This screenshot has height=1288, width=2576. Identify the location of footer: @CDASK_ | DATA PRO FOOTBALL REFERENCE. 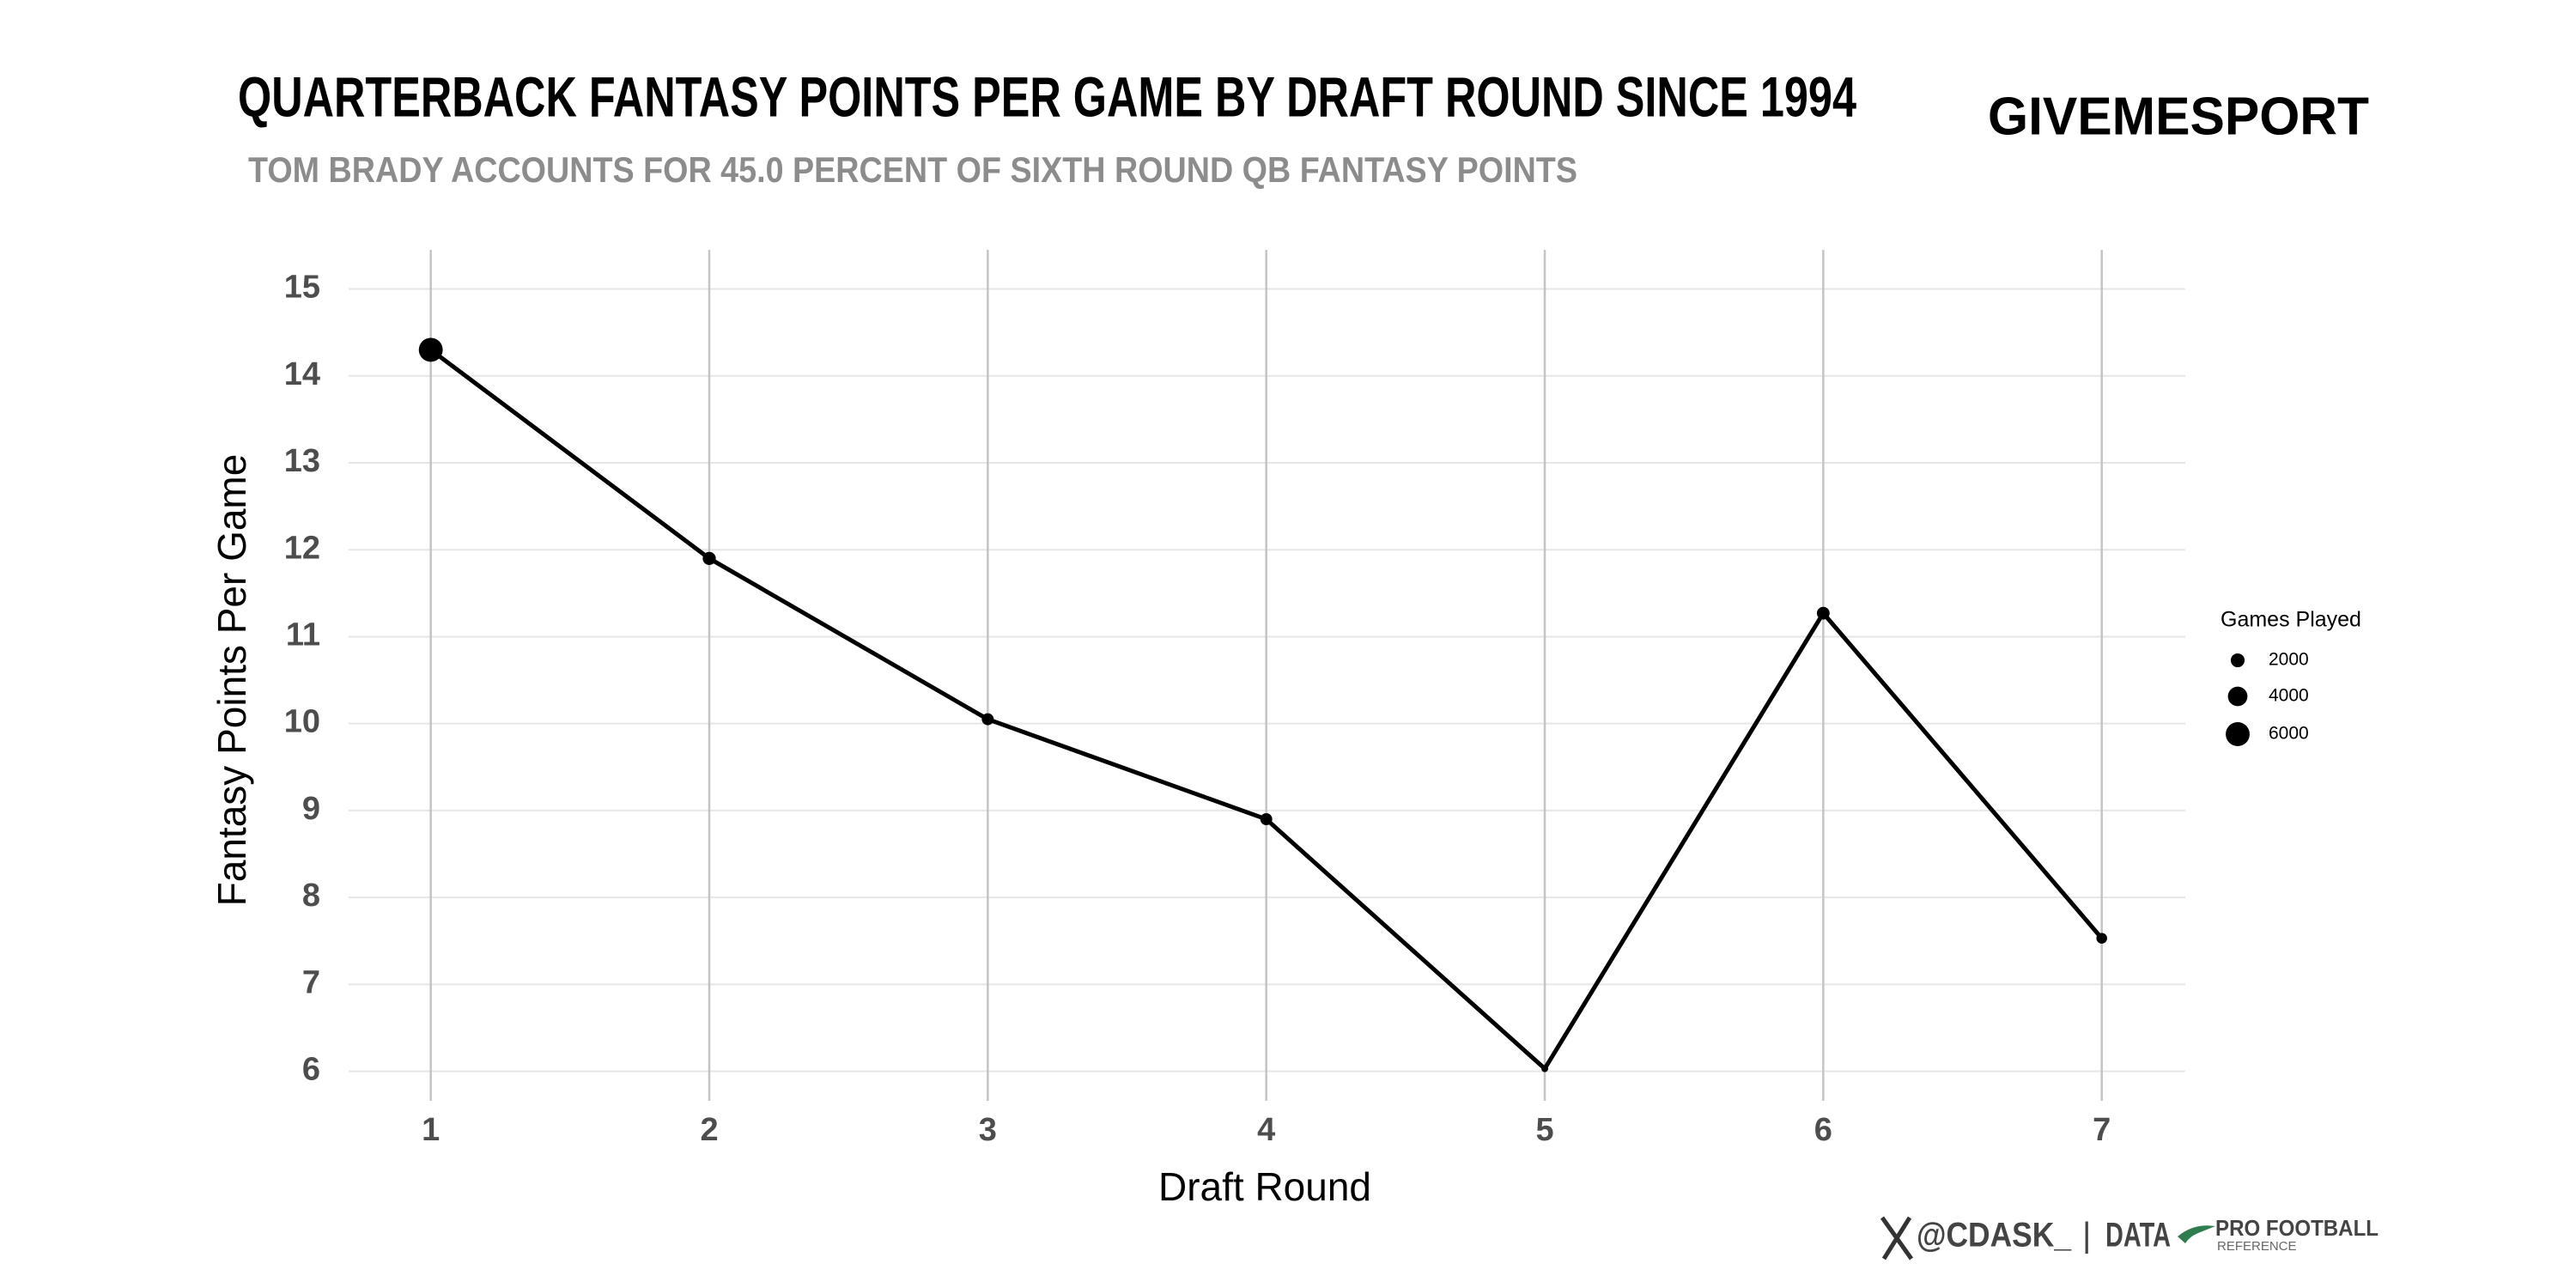
(2129, 1238).